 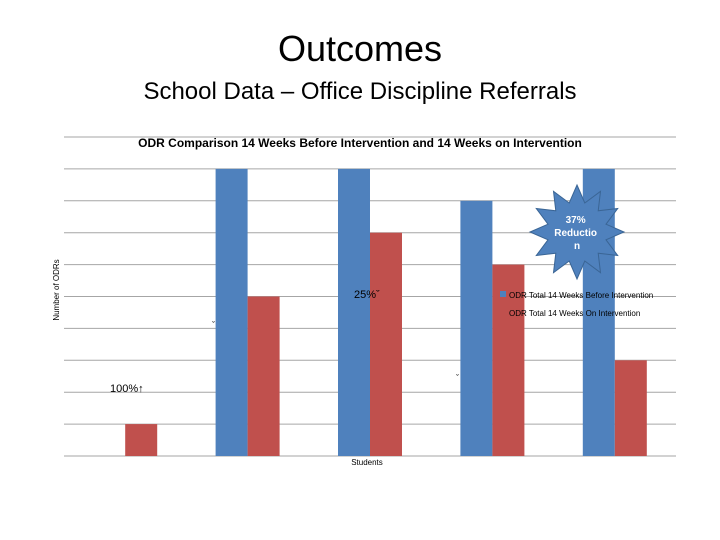 I want to click on bar-series2-cat5, so click(x=630, y=408).